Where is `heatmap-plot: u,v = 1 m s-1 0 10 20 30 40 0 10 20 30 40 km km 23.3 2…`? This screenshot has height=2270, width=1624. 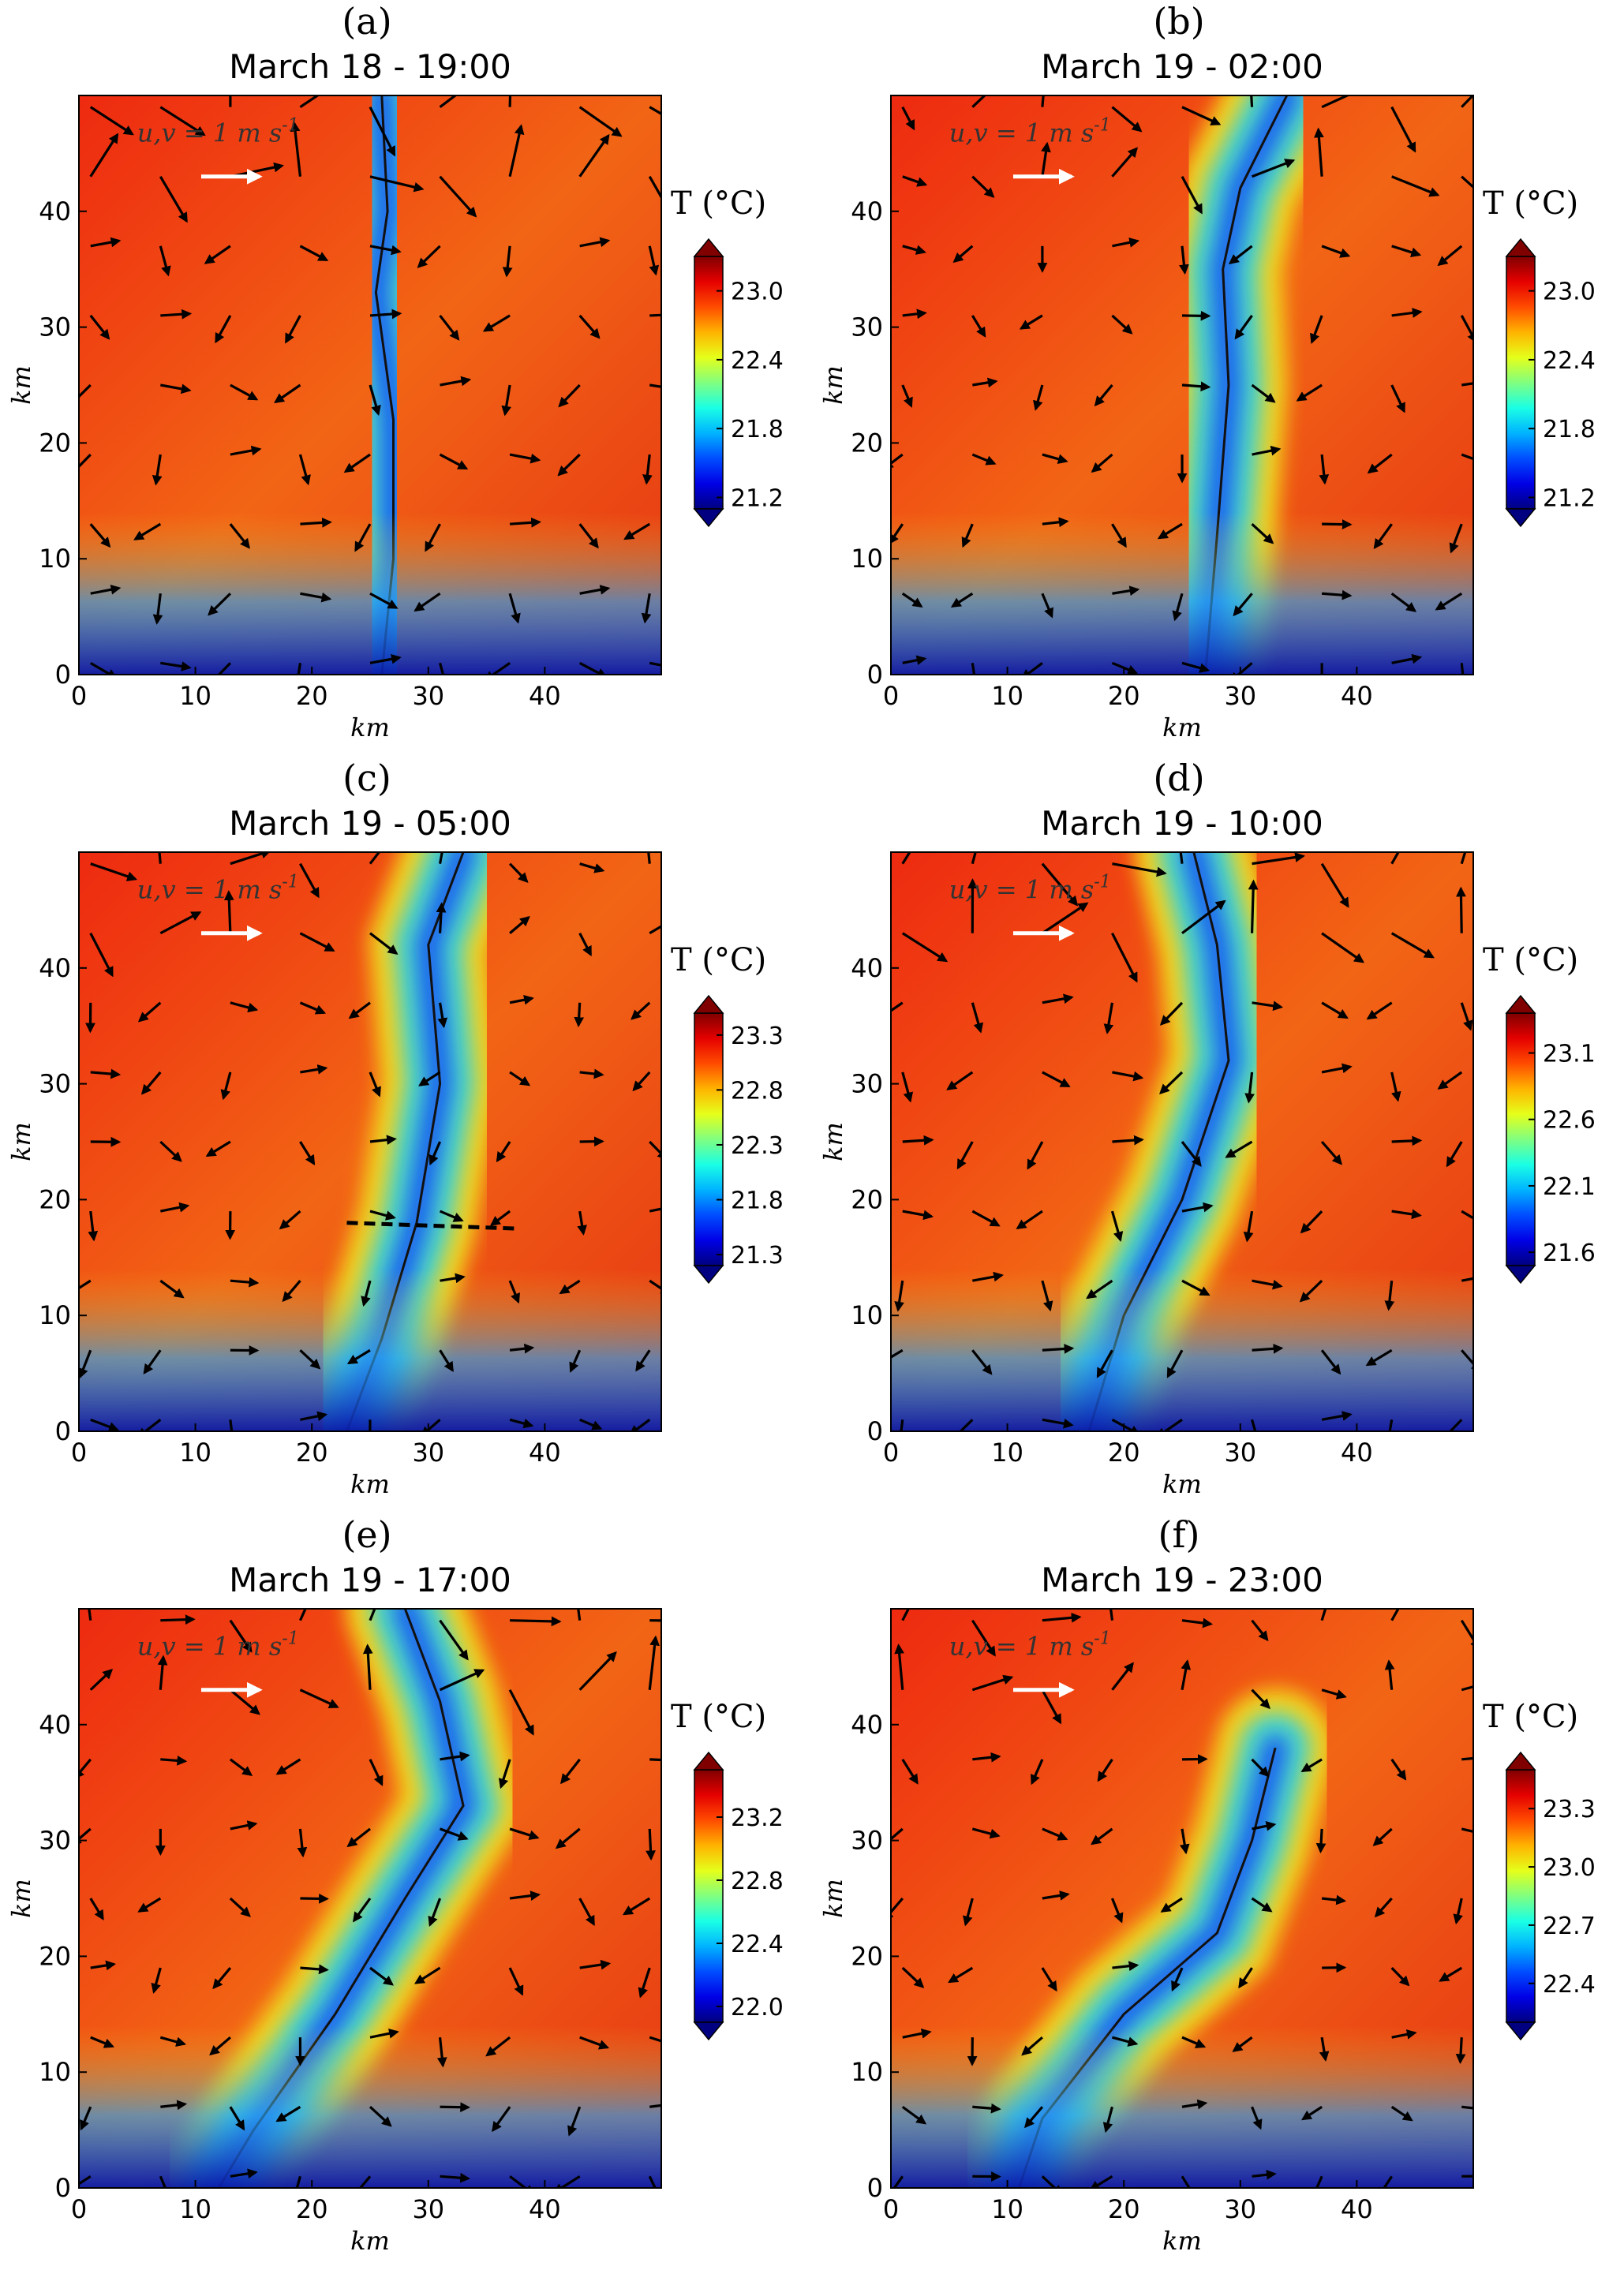
heatmap-plot: u,v = 1 m s-1 0 10 20 30 40 0 10 20 30 40 km km 23.3 2… is located at coordinates (395, 1175).